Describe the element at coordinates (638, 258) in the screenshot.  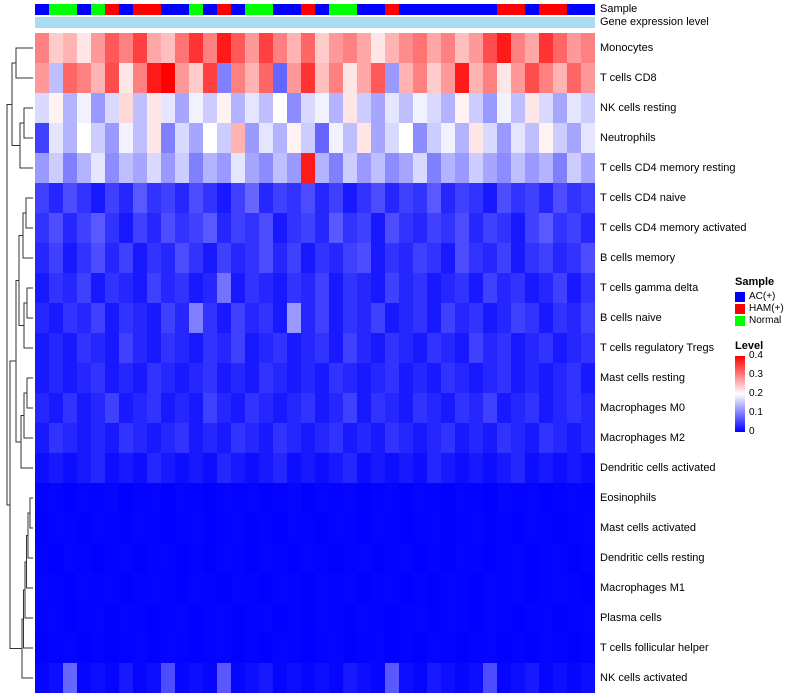
I see `row-label: B cells memory` at that location.